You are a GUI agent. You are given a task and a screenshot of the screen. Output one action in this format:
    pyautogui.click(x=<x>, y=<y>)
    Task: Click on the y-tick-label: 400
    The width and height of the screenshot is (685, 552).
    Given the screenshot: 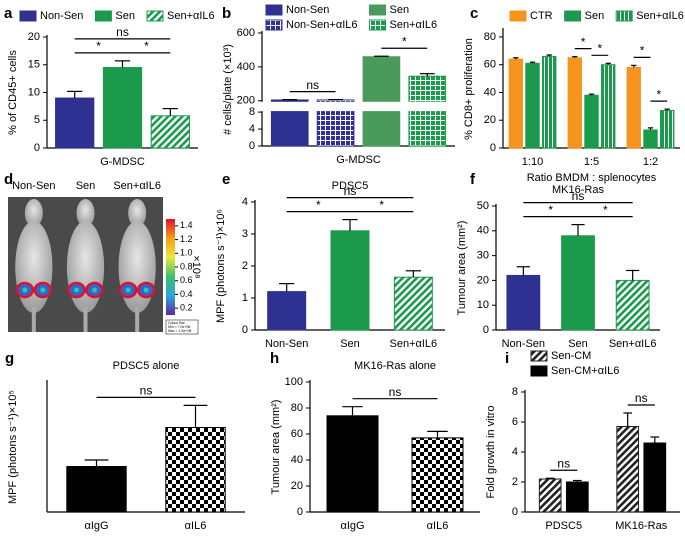 What is the action you would take?
    pyautogui.click(x=246, y=67)
    